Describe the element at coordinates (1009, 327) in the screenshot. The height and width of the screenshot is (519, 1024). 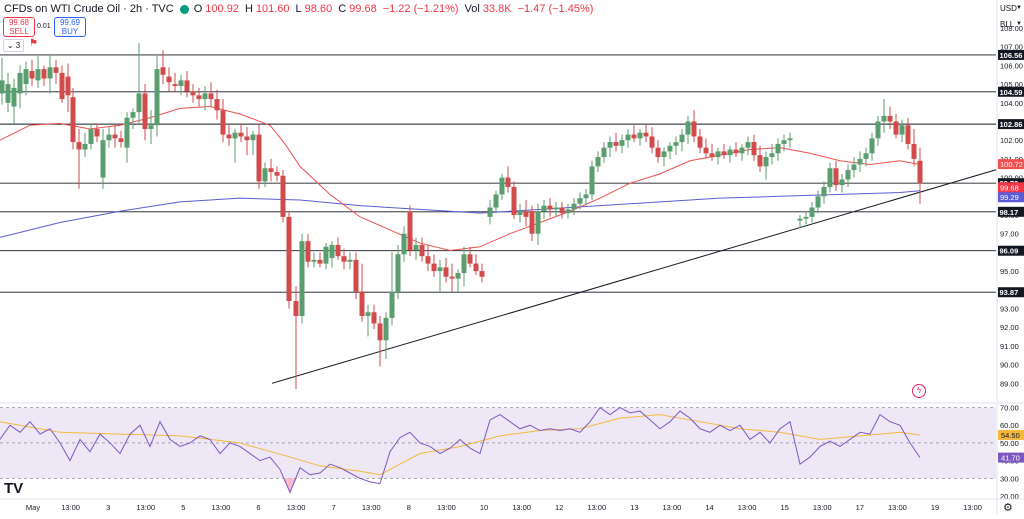
I see `price-axis-tick: 92.00` at that location.